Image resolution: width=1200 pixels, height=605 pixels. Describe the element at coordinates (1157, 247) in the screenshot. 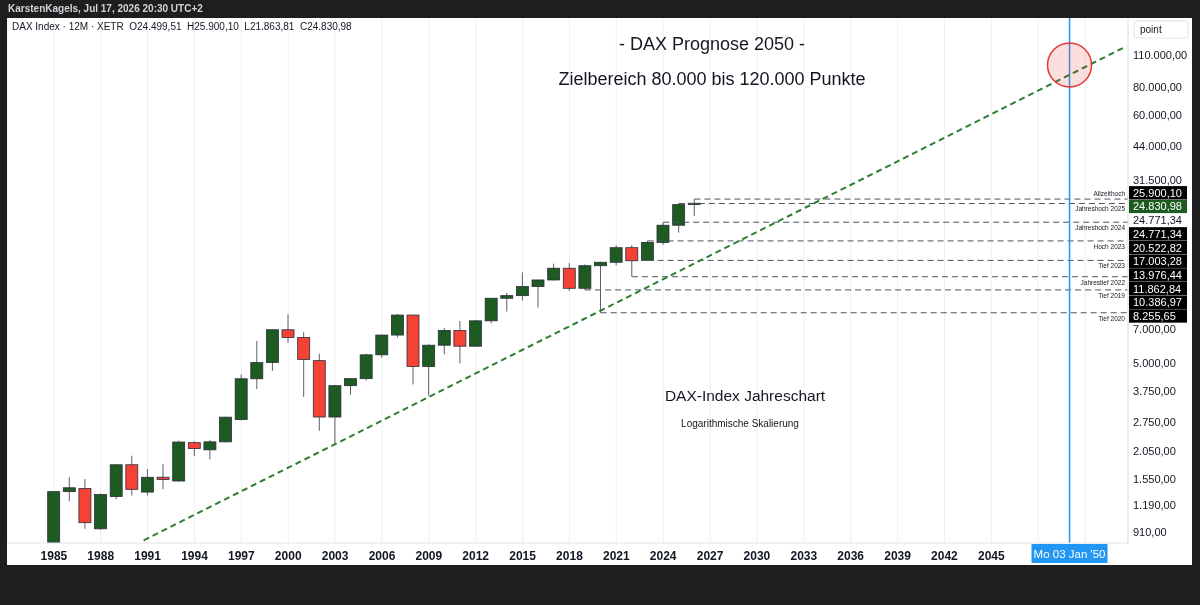

I see `text: 20.522,82` at that location.